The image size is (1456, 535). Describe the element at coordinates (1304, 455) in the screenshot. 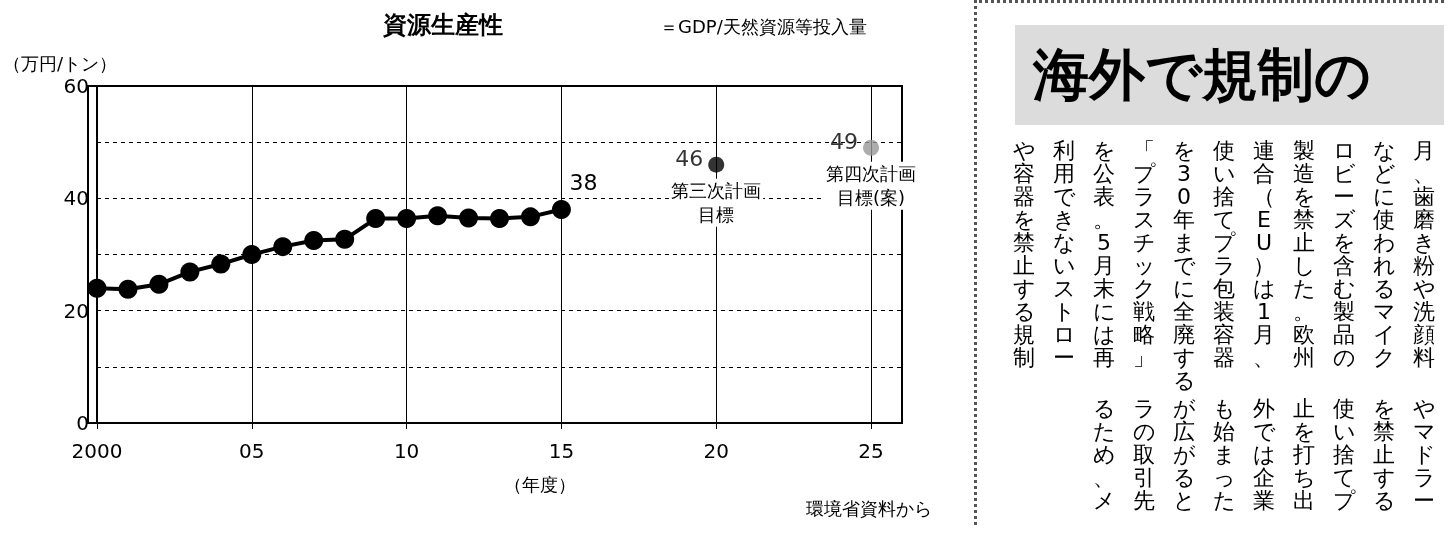

I see `text: 止を打ち出` at that location.